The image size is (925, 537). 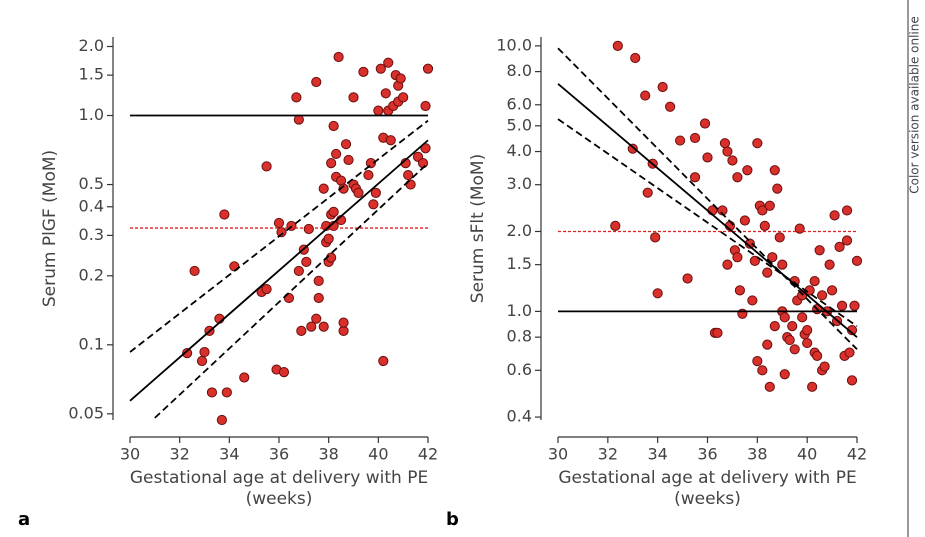 I want to click on x-axis-title: Gestational age at delivery with PE, so click(x=707, y=478).